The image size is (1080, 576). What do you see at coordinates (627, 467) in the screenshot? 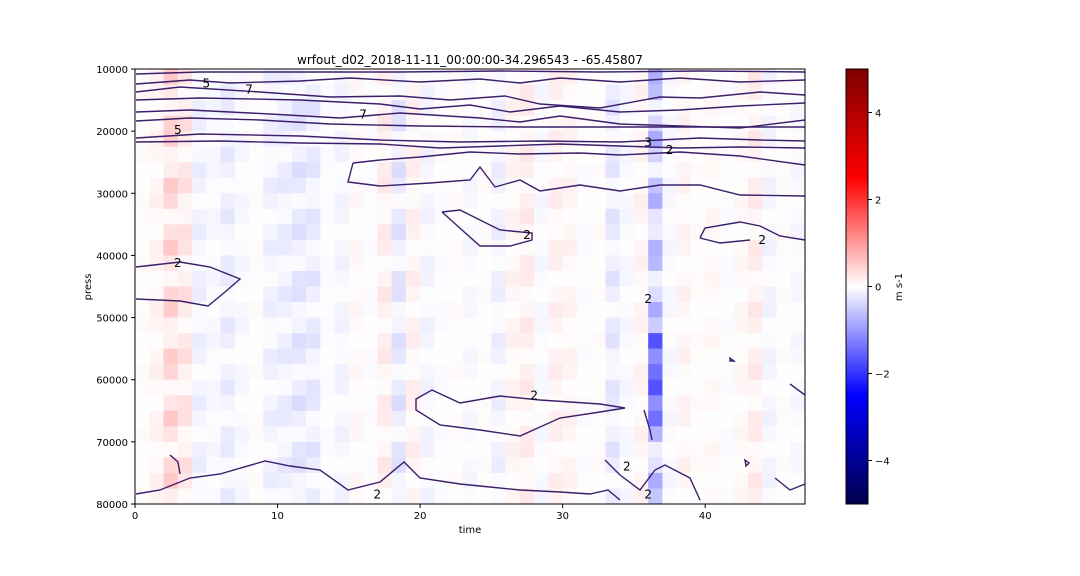
I see `contour-label: 2` at bounding box center [627, 467].